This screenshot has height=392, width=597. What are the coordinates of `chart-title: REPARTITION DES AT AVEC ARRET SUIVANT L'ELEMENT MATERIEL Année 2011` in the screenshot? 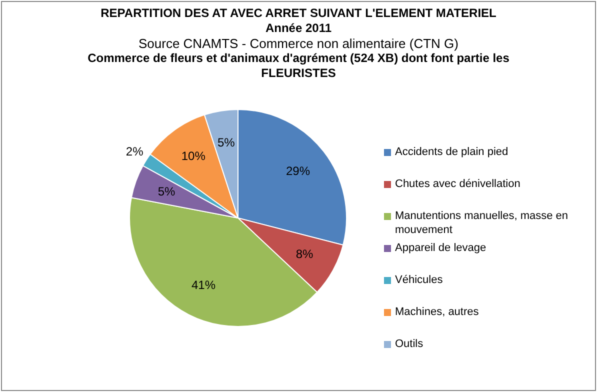 It's located at (299, 21).